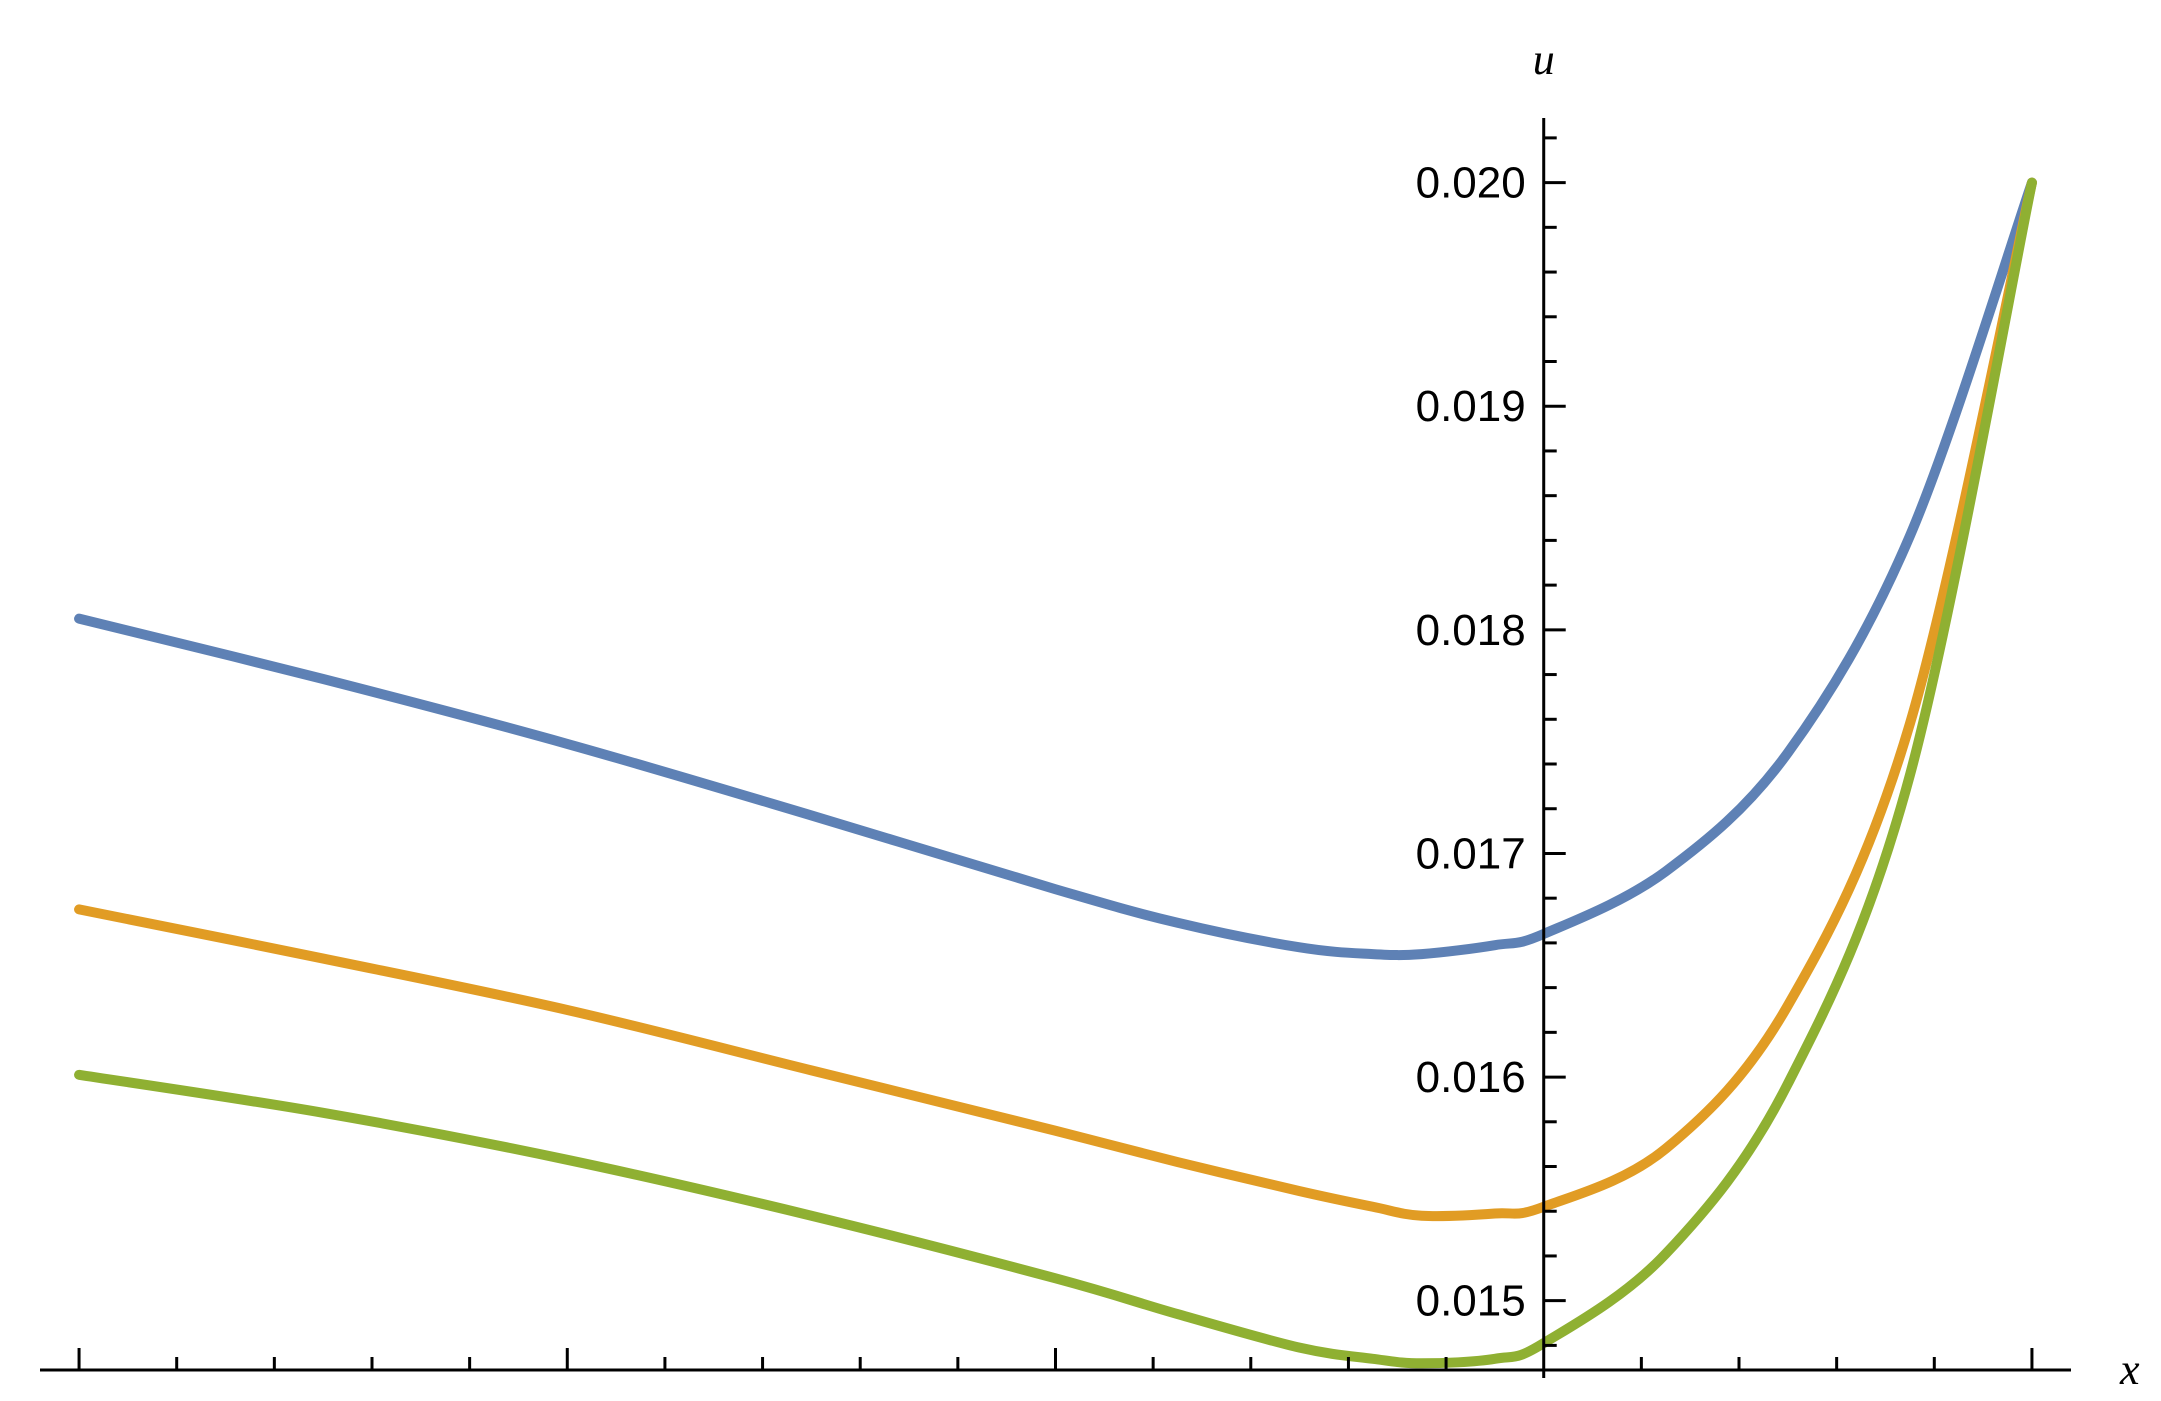  Describe the element at coordinates (1471, 630) in the screenshot. I see `y-tick-label: 0.018` at that location.